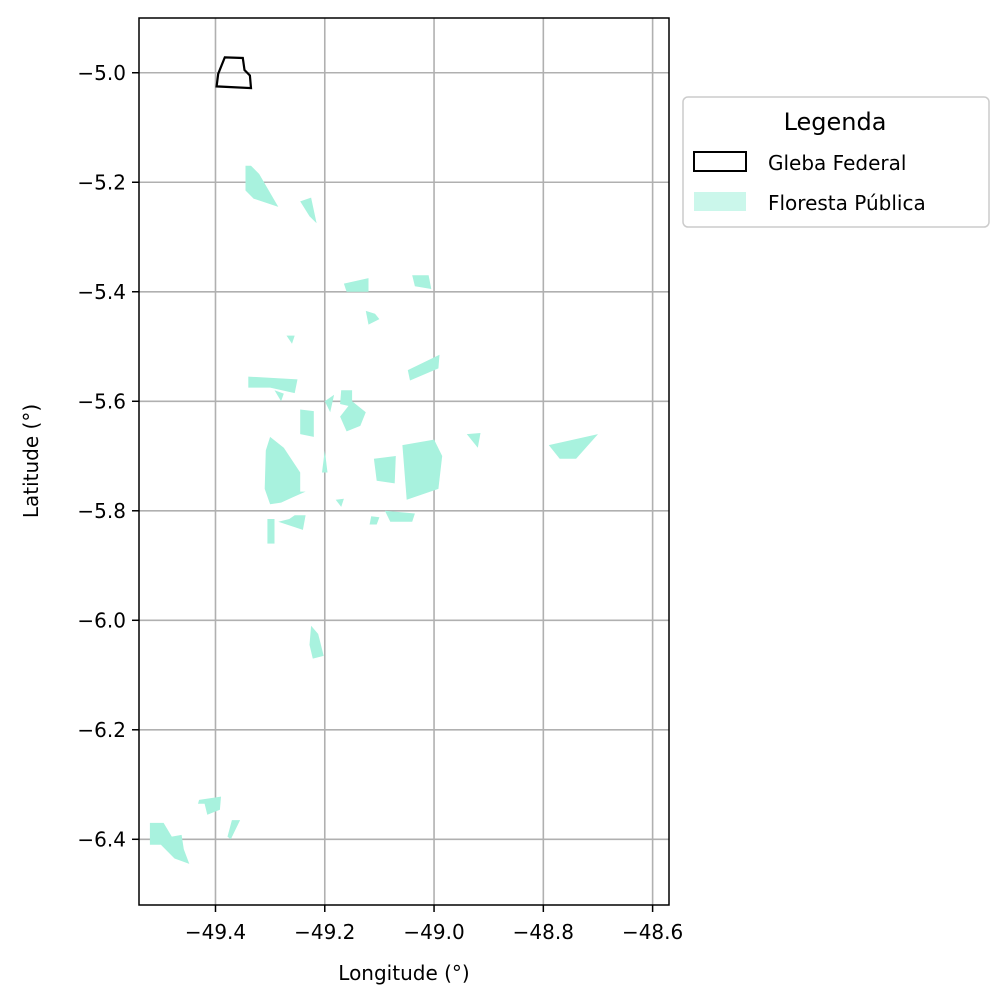 The width and height of the screenshot is (1008, 1006). I want to click on gleba-federal-layer, so click(234, 73).